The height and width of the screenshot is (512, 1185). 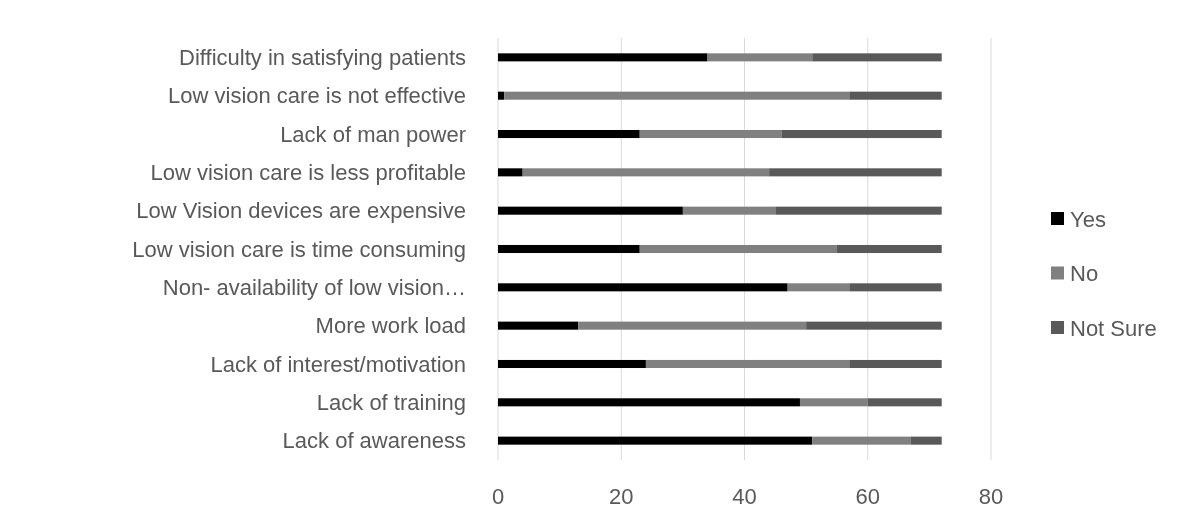 What do you see at coordinates (308, 173) in the screenshot?
I see `y-tick-label: Low vision care is less profitable` at bounding box center [308, 173].